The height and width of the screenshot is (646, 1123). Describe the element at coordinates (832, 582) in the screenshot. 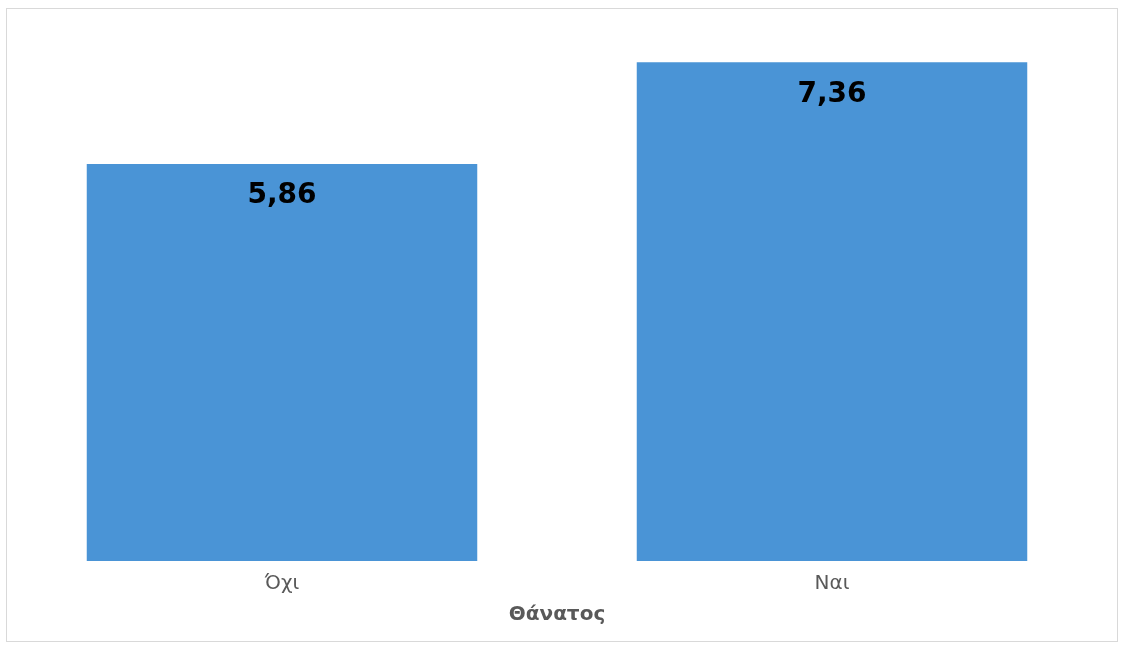

I see `x-tick-label: Ναι` at that location.